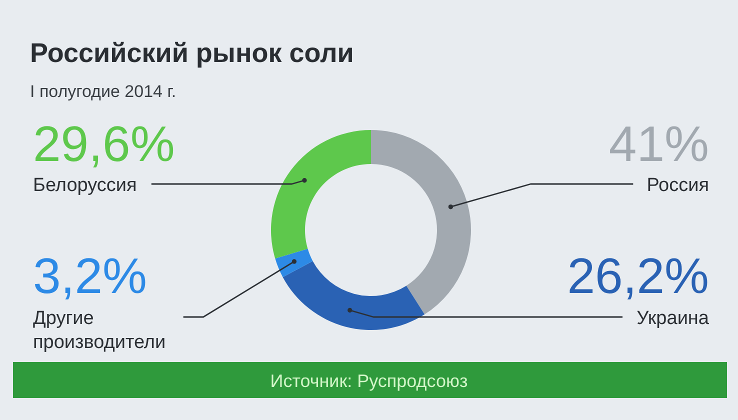 This screenshot has width=738, height=420. What do you see at coordinates (99, 330) in the screenshot?
I see `slice-label: Другие производители` at bounding box center [99, 330].